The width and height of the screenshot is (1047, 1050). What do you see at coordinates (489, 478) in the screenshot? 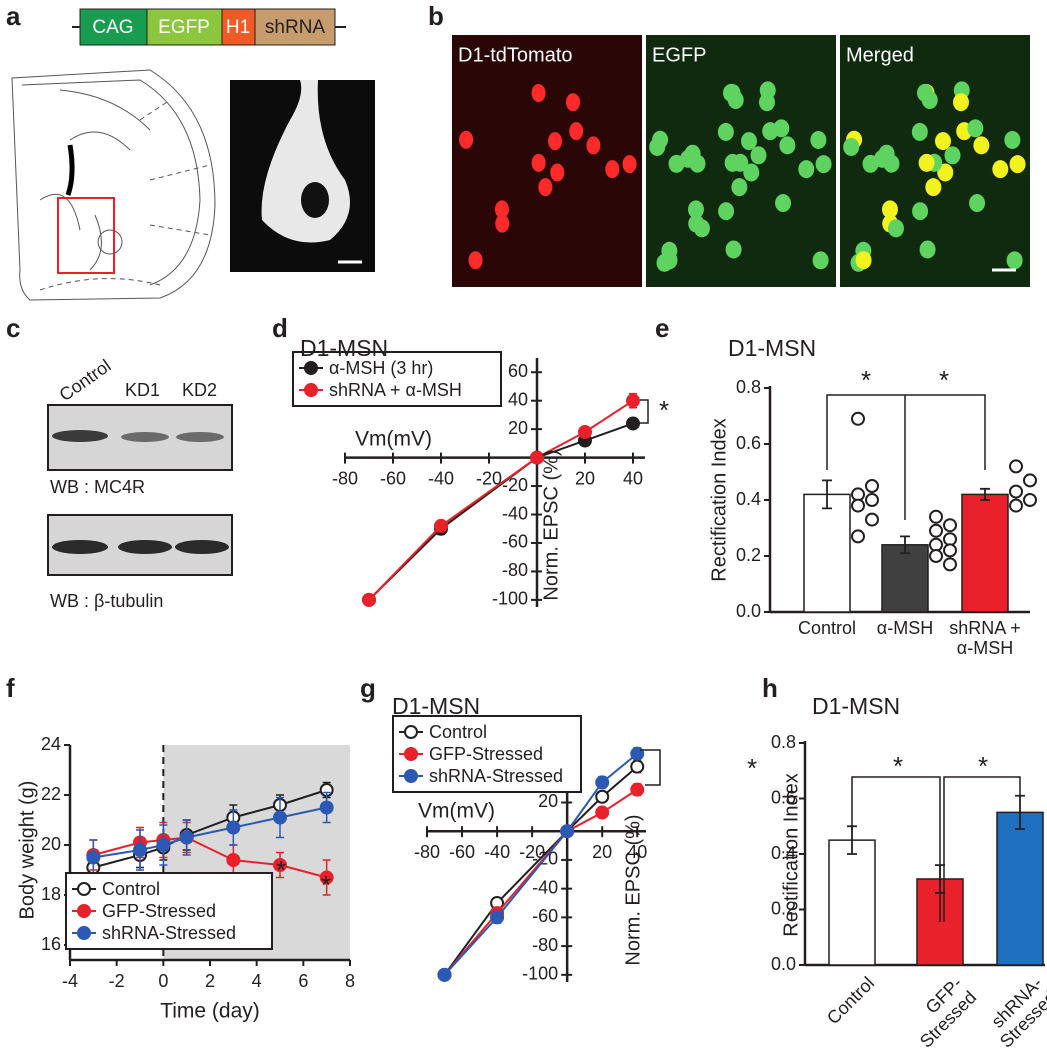
I see `x-tick-label: -20` at bounding box center [489, 478].